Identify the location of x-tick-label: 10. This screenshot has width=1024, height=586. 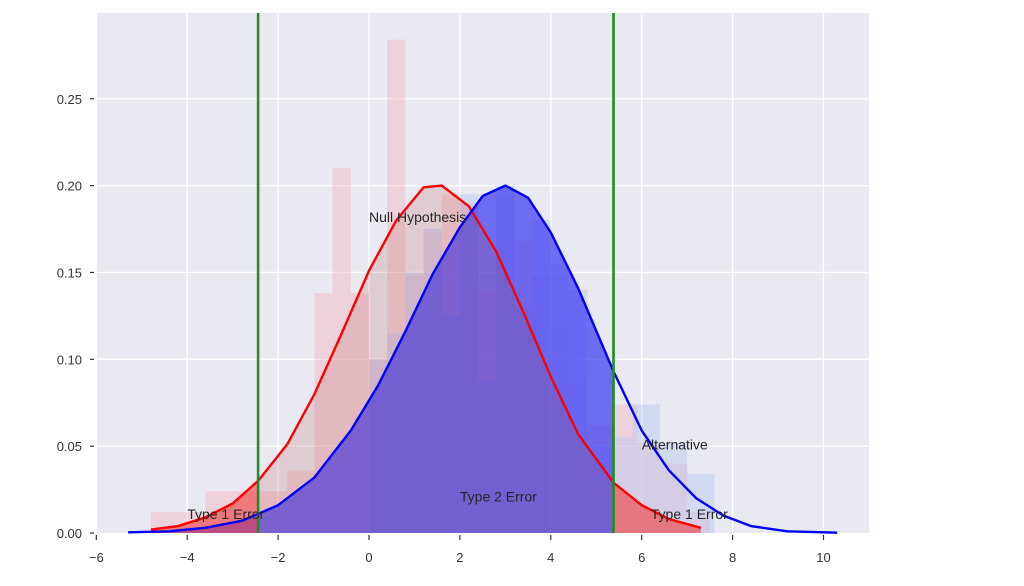
(823, 557).